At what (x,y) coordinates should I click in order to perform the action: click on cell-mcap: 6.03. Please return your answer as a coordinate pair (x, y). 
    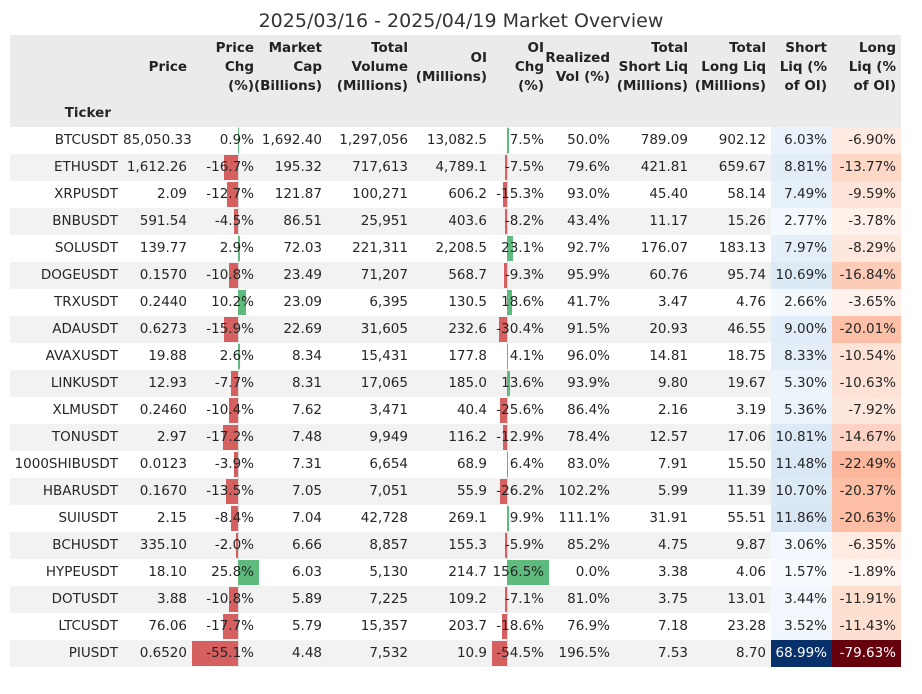
    Looking at the image, I should click on (293, 572).